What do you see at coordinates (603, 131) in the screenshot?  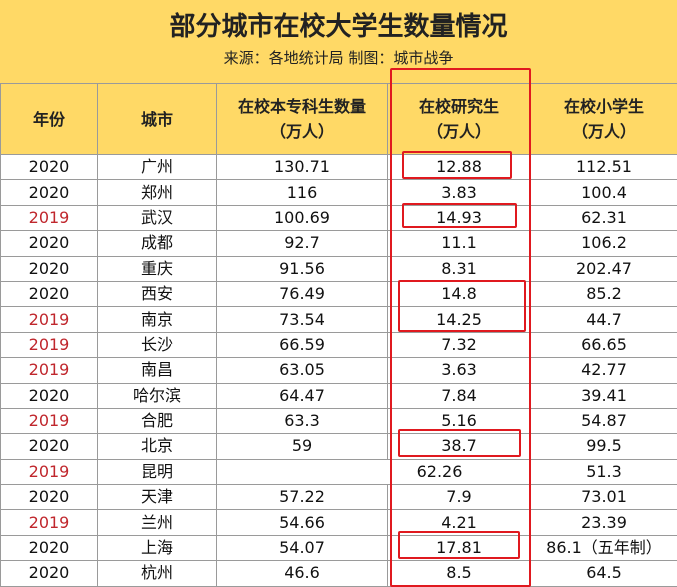 I see `header-primary-line2: （万人）` at bounding box center [603, 131].